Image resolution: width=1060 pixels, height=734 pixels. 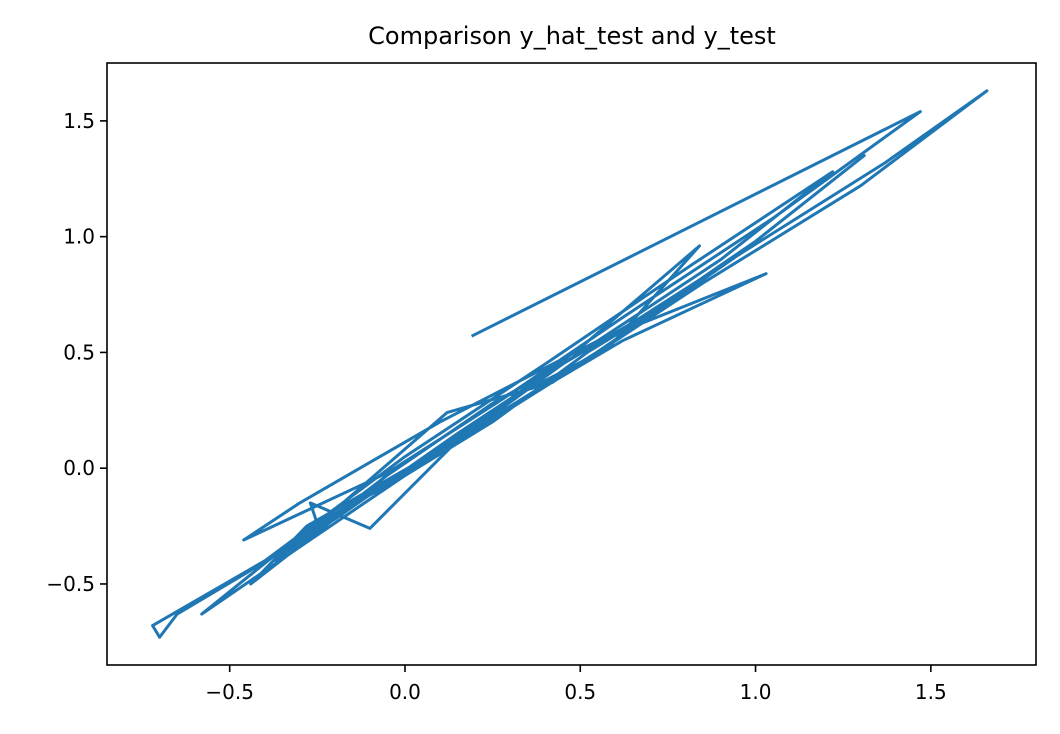 I want to click on x-tick-label: 0.0, so click(x=405, y=692).